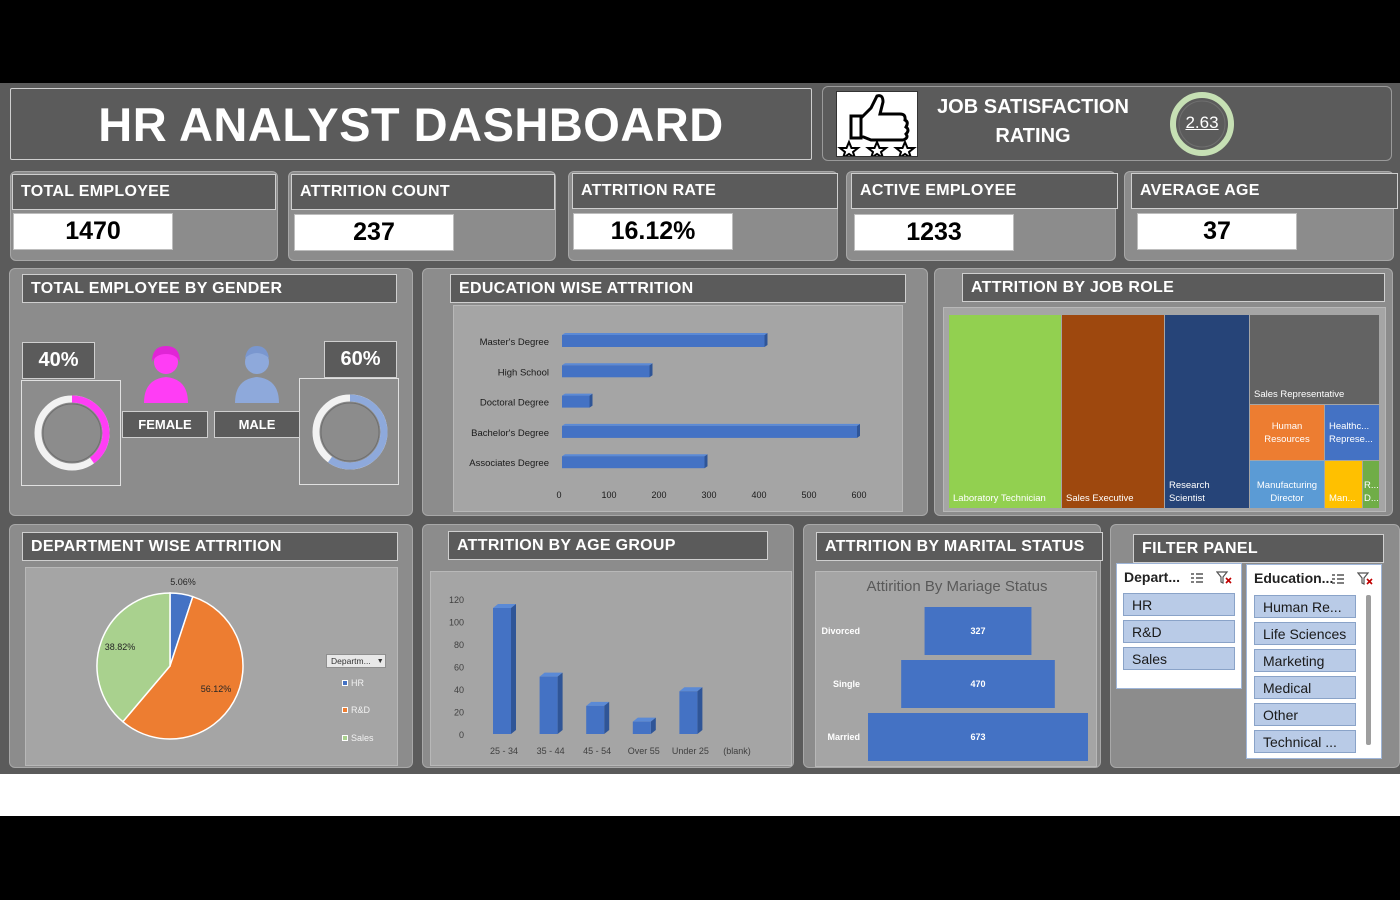 This screenshot has width=1400, height=900. I want to click on age-category-label-under-25: Under 25, so click(690, 751).